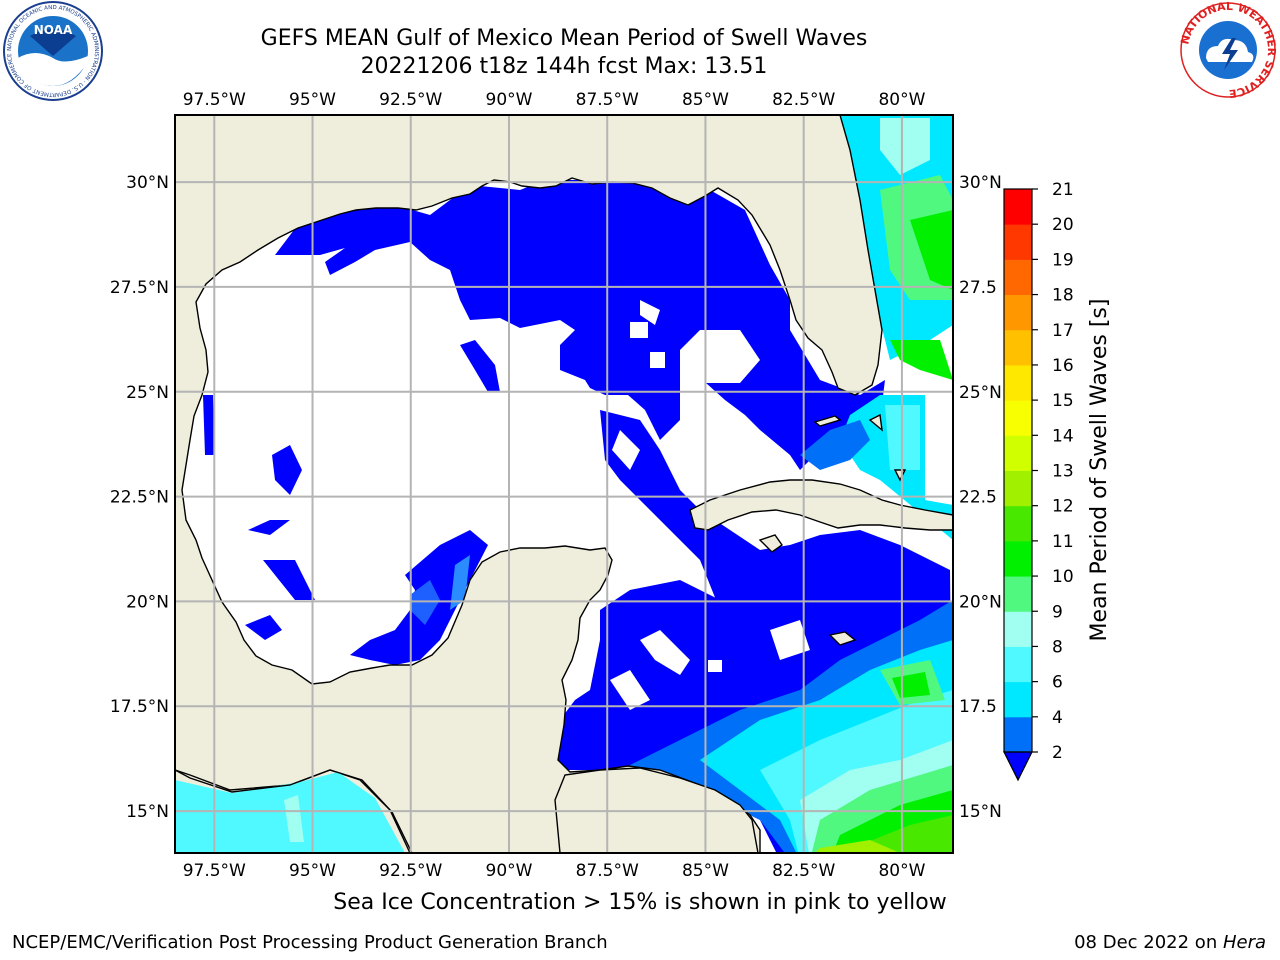  I want to click on latitude-labels-left: 30°N 27.5°N 25°N 22.5°N 20°N 17.5°N 15°N, so click(139, 497).